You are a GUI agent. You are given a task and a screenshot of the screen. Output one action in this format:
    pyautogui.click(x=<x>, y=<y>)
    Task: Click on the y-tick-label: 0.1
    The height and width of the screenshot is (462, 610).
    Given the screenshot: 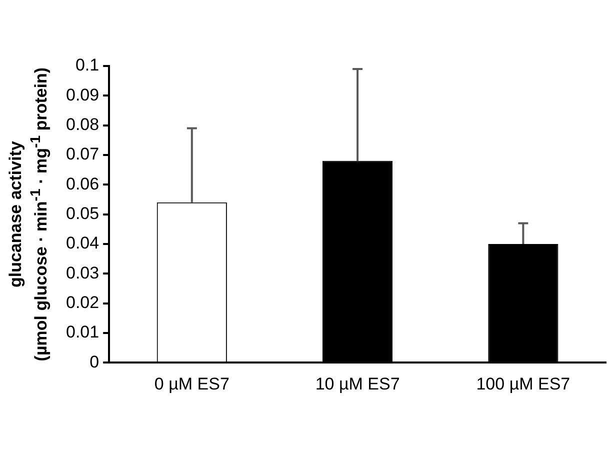 What is the action you would take?
    pyautogui.click(x=87, y=65)
    